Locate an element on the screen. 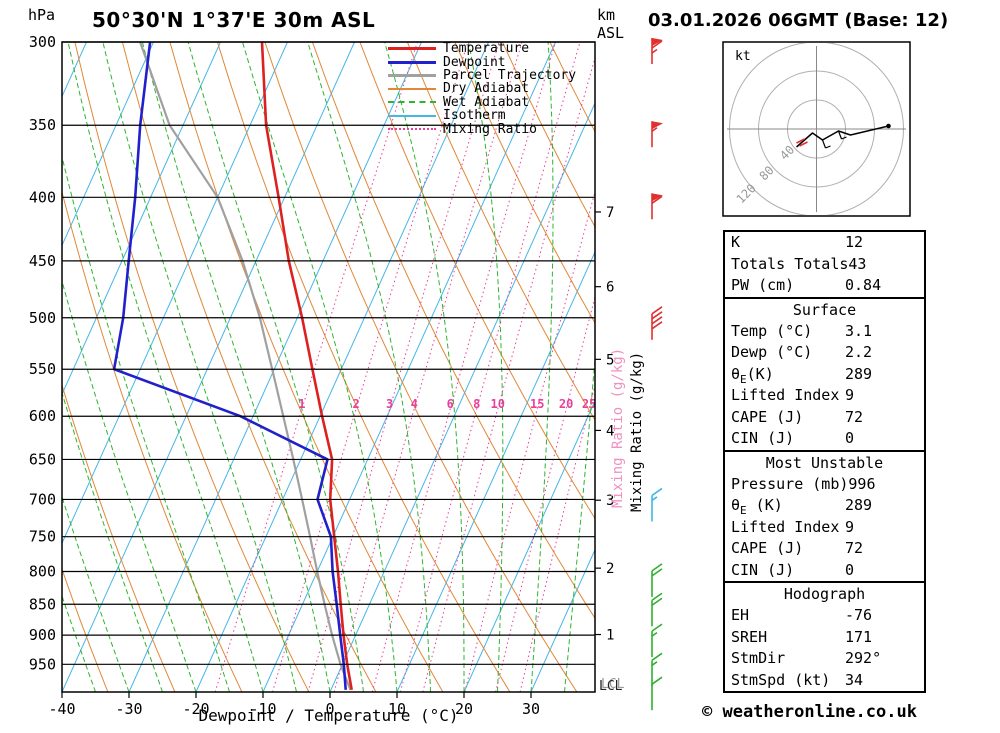  mixing-ratio-value-labels: 1 2 3 4 6 8 10 15 20 25 is located at coordinates (447, 404).